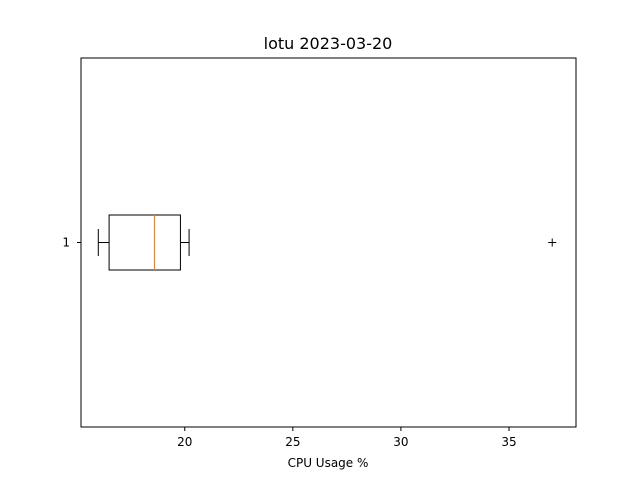  I want to click on x-tick-label: 25, so click(292, 442).